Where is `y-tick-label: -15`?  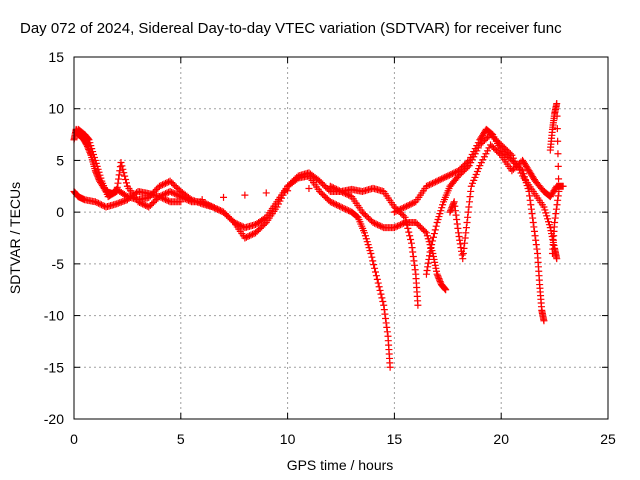
y-tick-label: -15 is located at coordinates (54, 367).